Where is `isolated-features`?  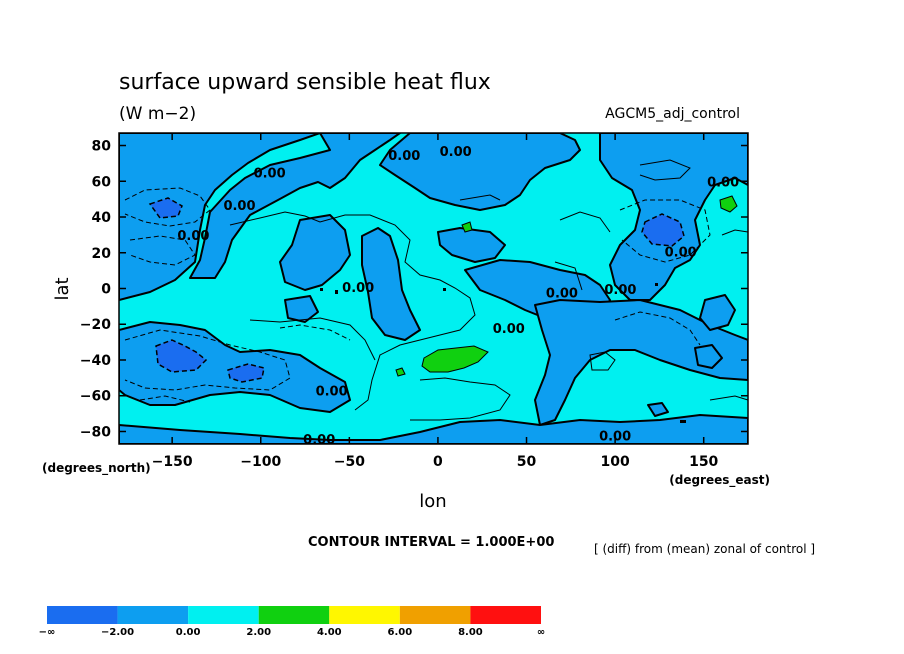 isolated-features is located at coordinates (503, 353).